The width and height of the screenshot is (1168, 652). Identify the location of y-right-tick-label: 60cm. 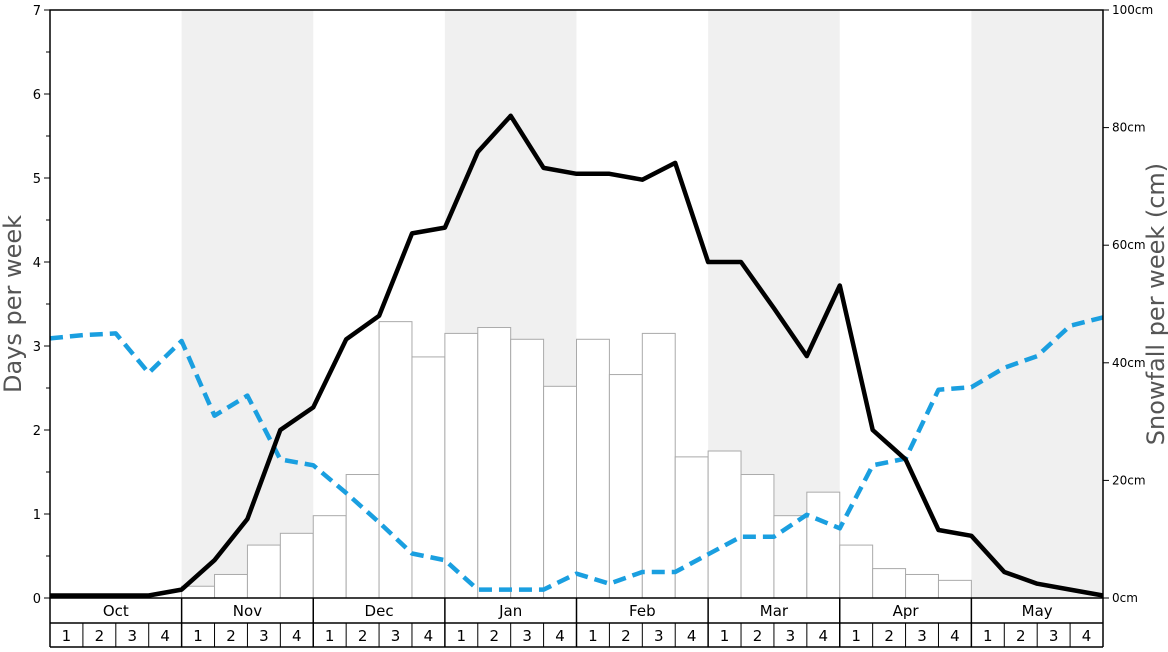
(1129, 245).